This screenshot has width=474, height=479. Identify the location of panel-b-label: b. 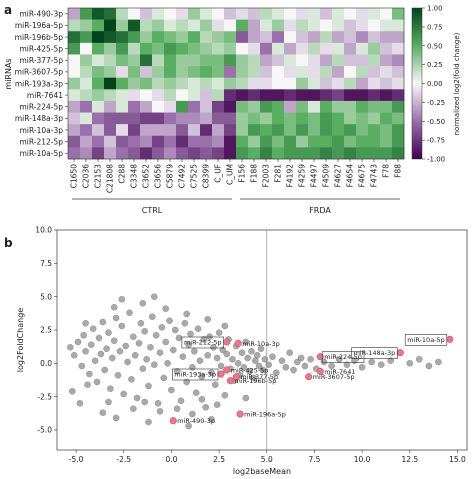
(8, 243).